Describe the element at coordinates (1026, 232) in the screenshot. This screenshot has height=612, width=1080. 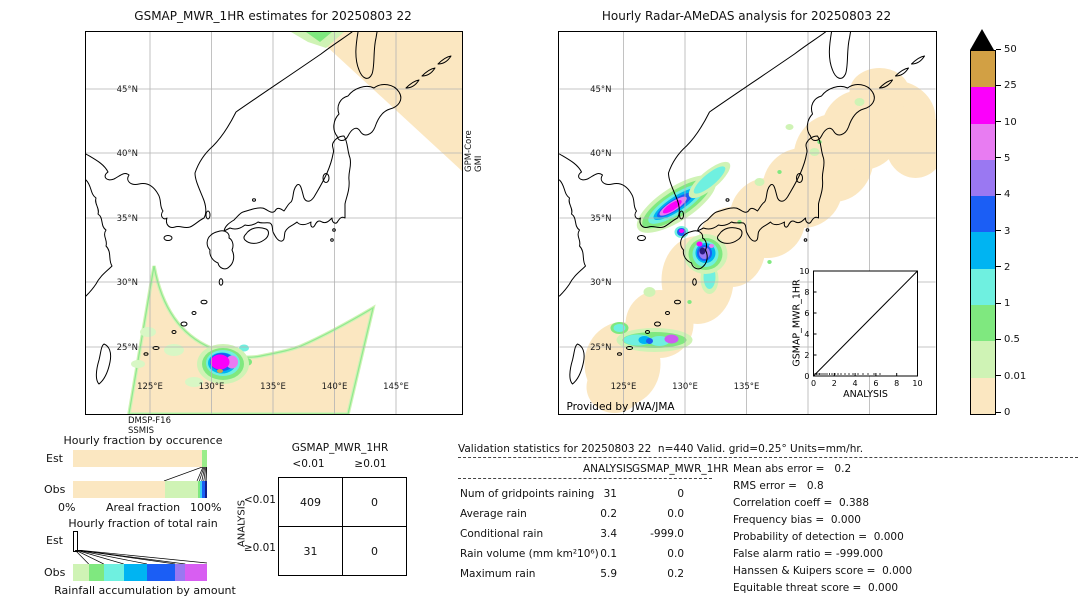
I see `colorbar-labels: 50 25 10 5 4 3 2 1 0.5 0.01 0` at that location.